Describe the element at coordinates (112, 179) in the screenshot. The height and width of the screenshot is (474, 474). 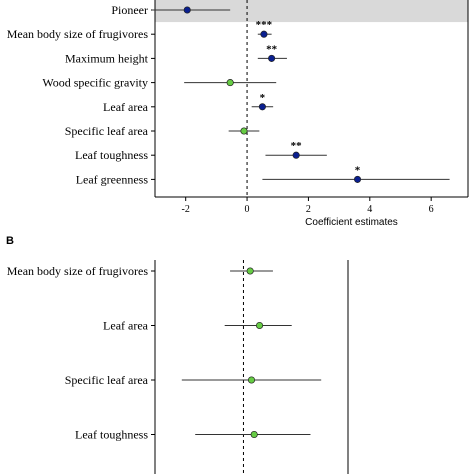
I see `row-label: Leaf greenness` at that location.